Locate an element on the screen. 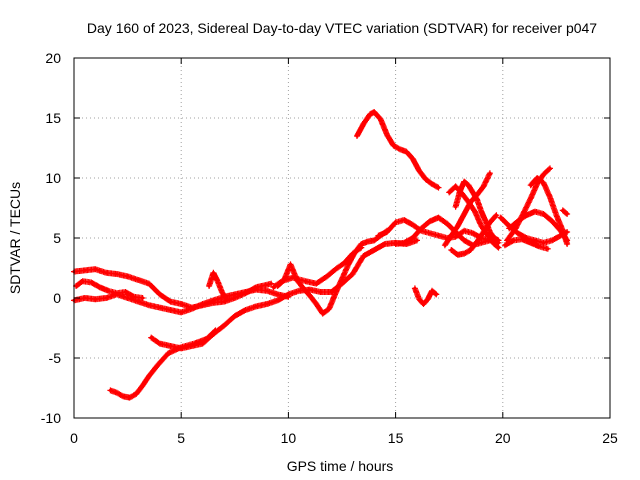 This screenshot has width=640, height=480. x-tick-label: 20 is located at coordinates (503, 438).